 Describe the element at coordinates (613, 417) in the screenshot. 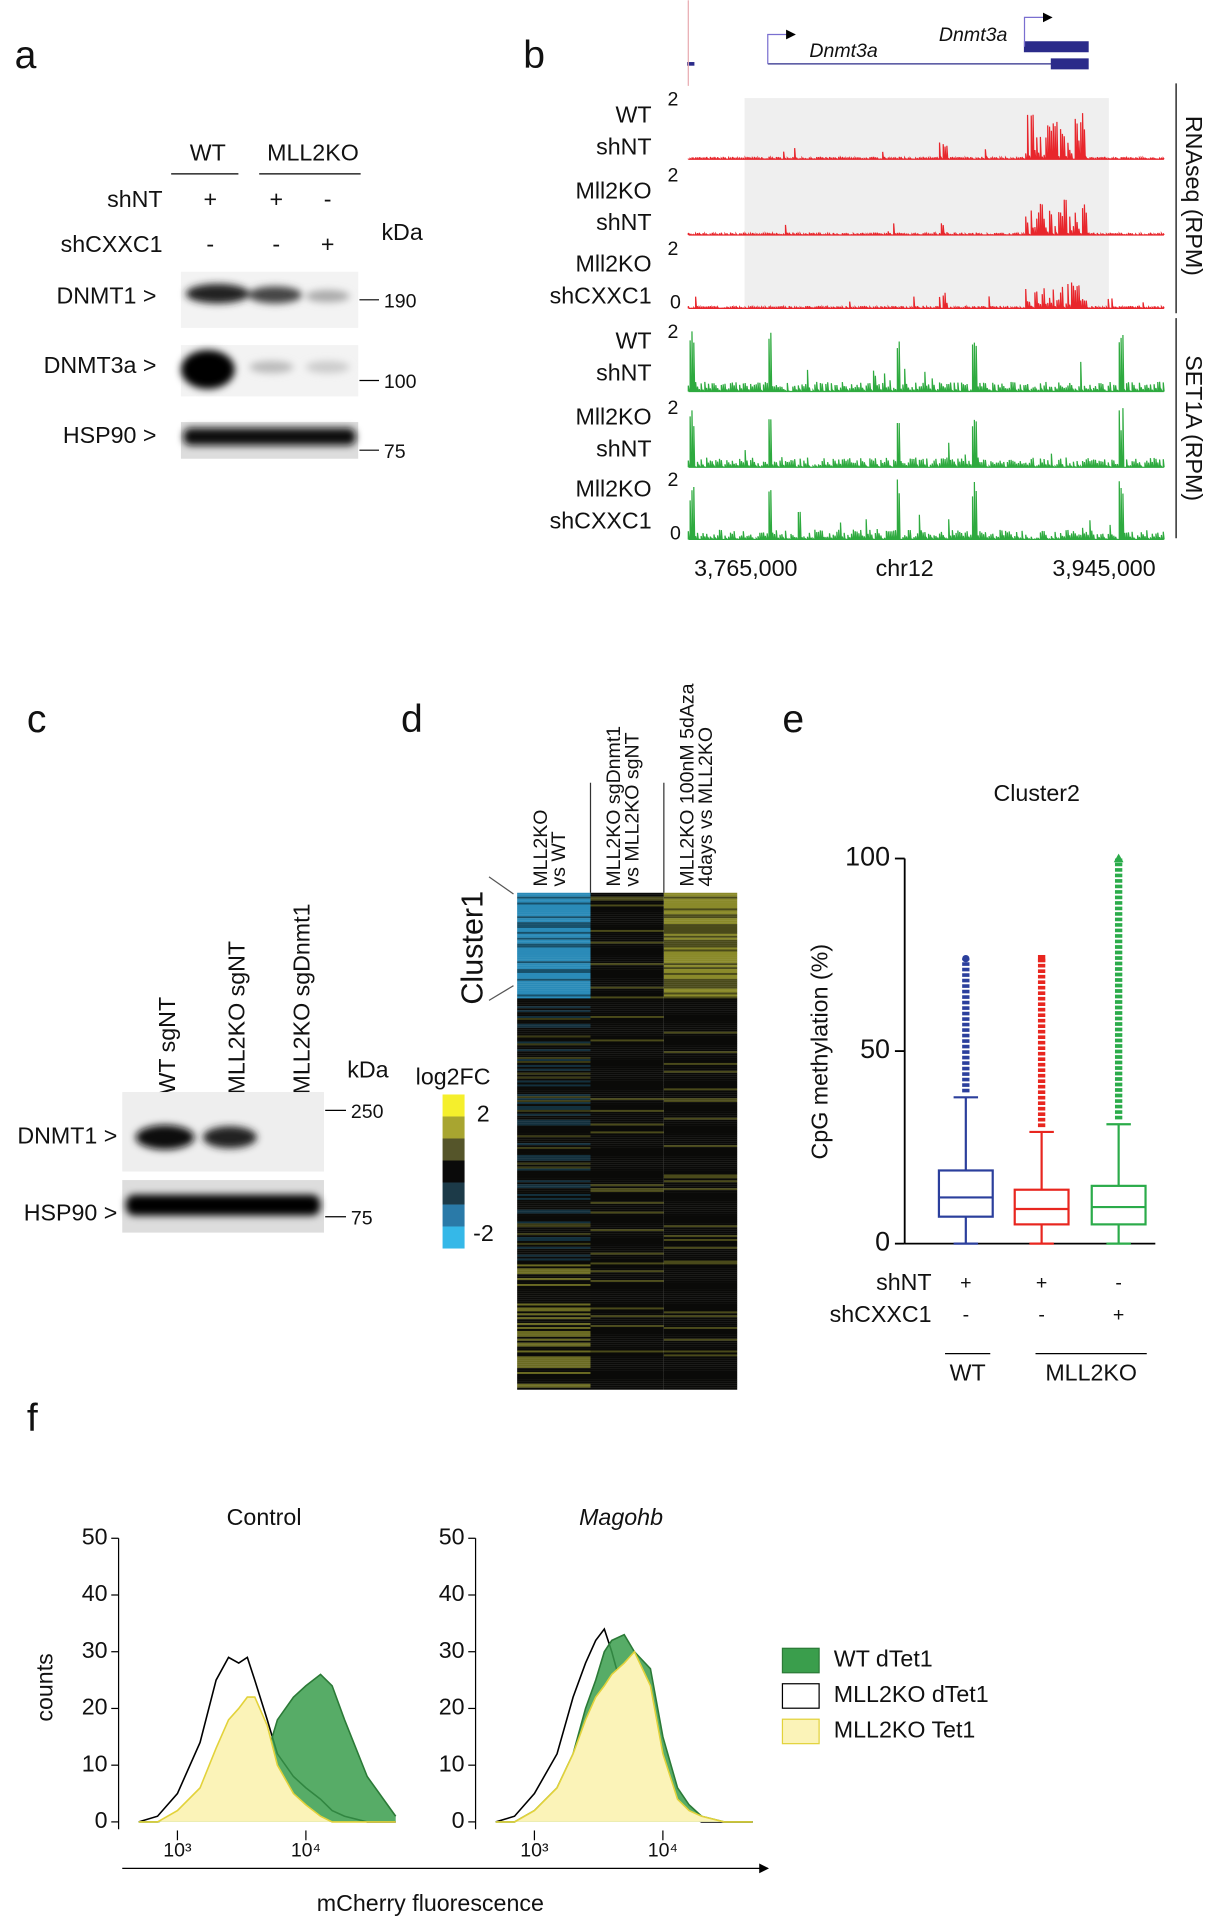

I see `track-label: Mll2KO` at that location.